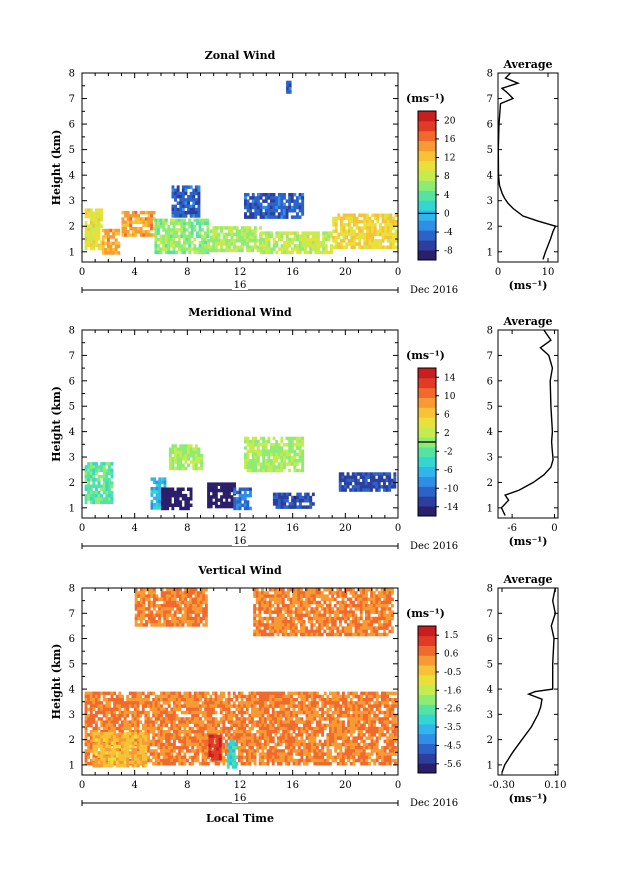 The image size is (622, 873). What do you see at coordinates (528, 424) in the screenshot?
I see `average-frame` at bounding box center [528, 424].